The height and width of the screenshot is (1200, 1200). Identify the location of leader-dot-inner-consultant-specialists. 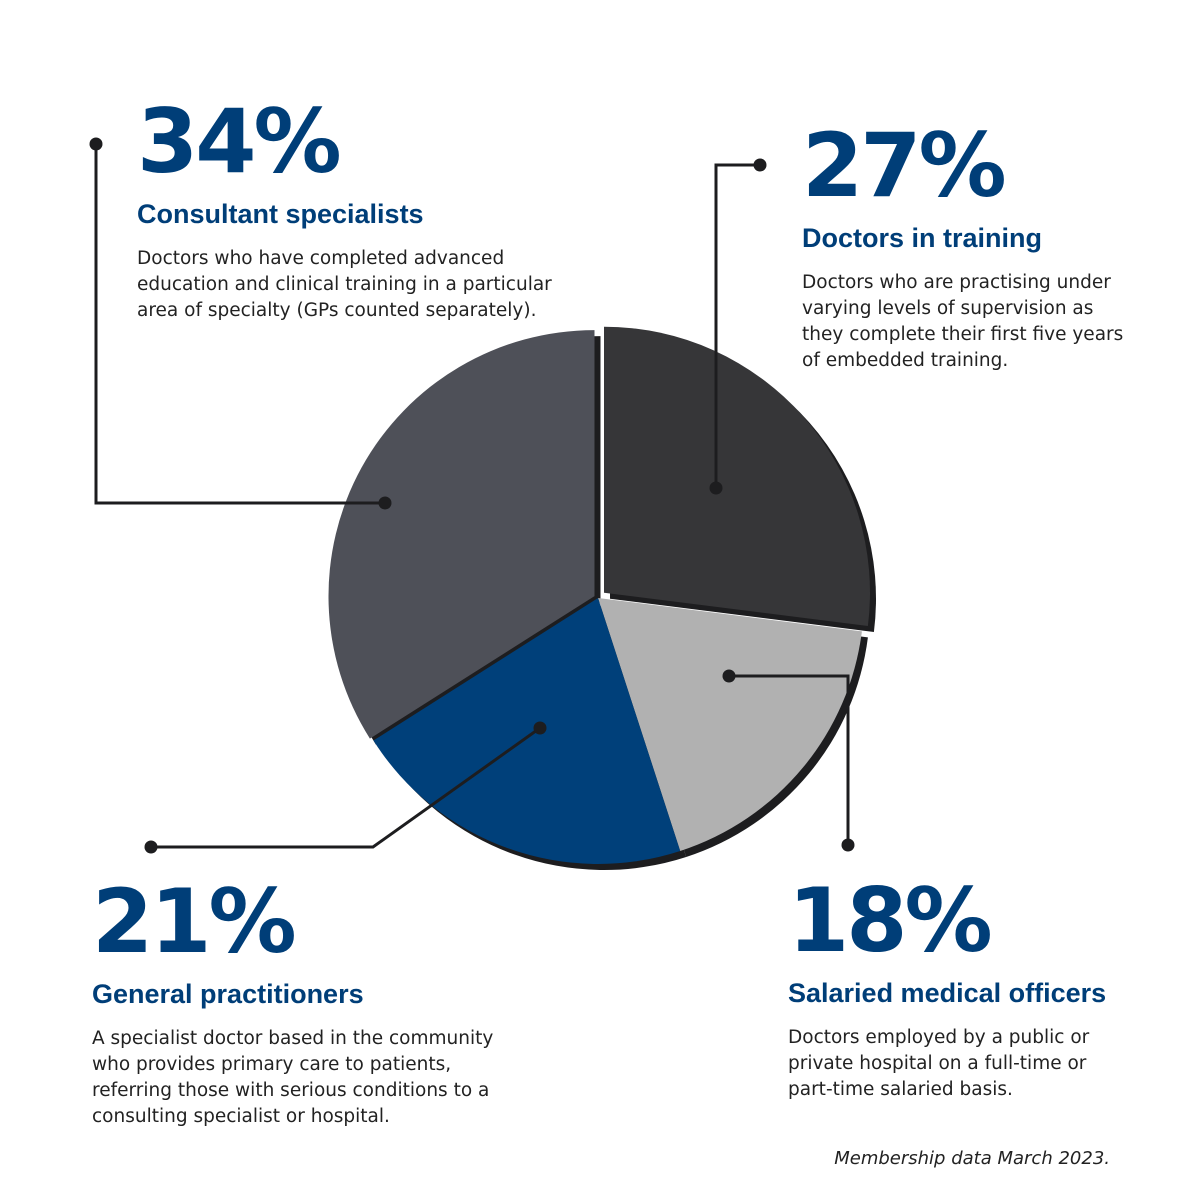
(385, 503).